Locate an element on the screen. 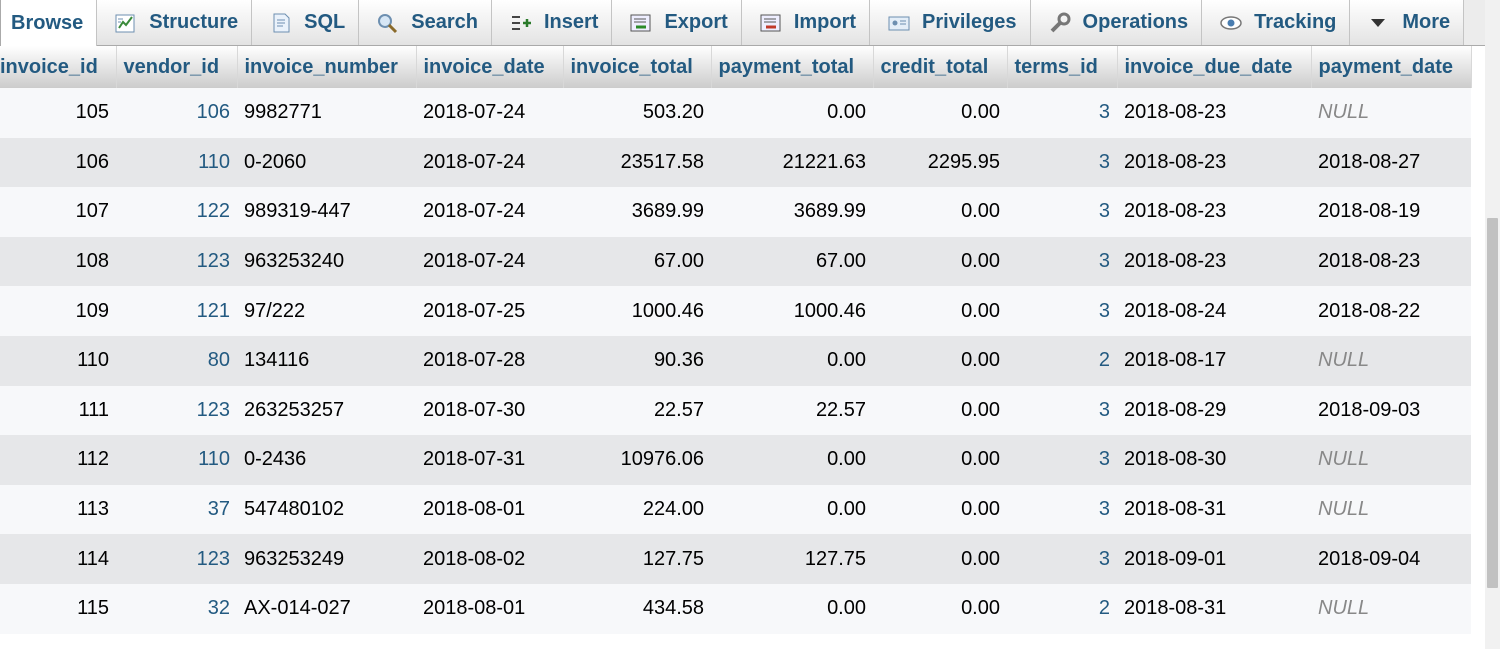 This screenshot has width=1500, height=649. cell-invoice-date: 2018-07-24 is located at coordinates (489, 162).